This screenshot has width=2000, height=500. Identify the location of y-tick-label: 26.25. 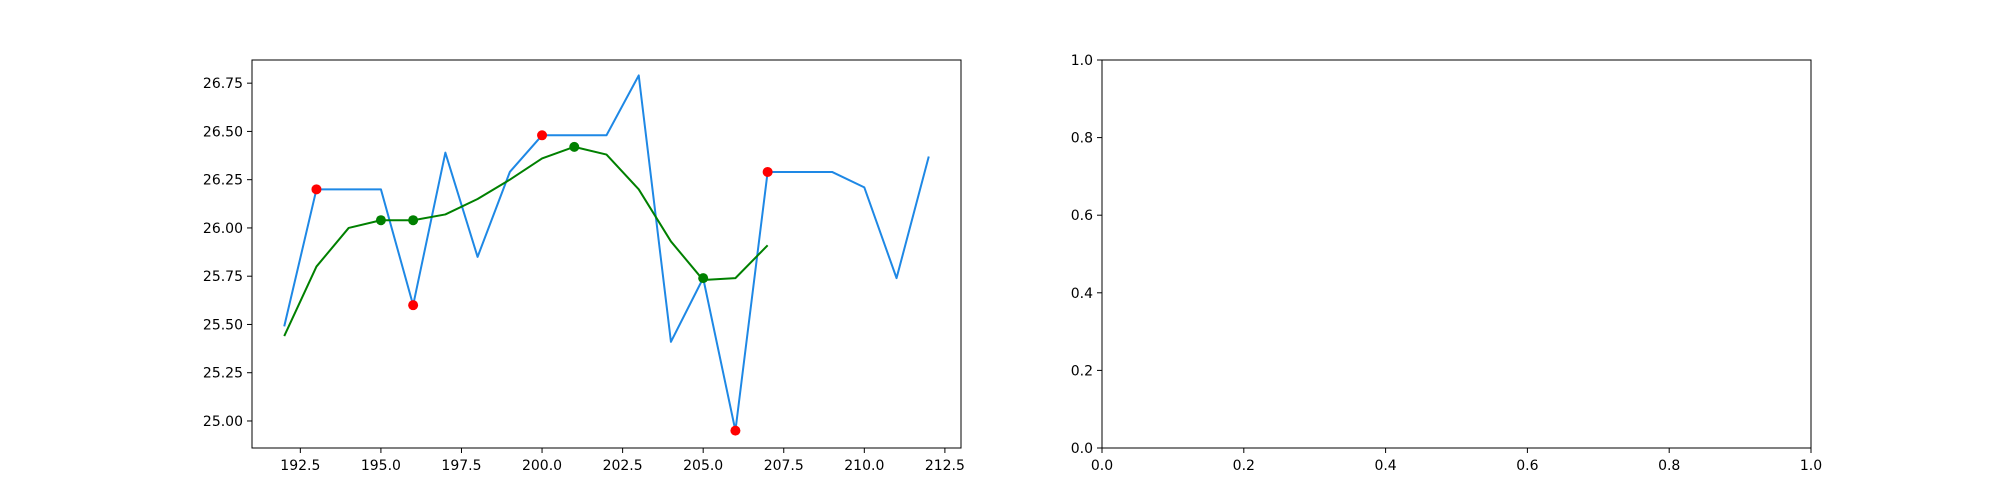
(223, 181).